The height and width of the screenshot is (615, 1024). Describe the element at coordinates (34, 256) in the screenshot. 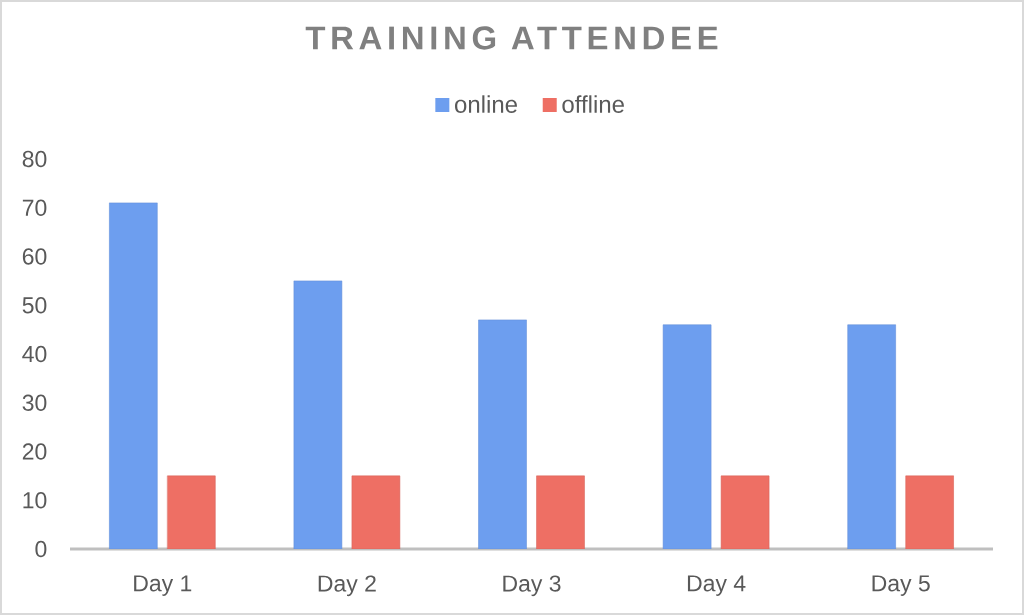

I see `y-tick-label: 60` at that location.